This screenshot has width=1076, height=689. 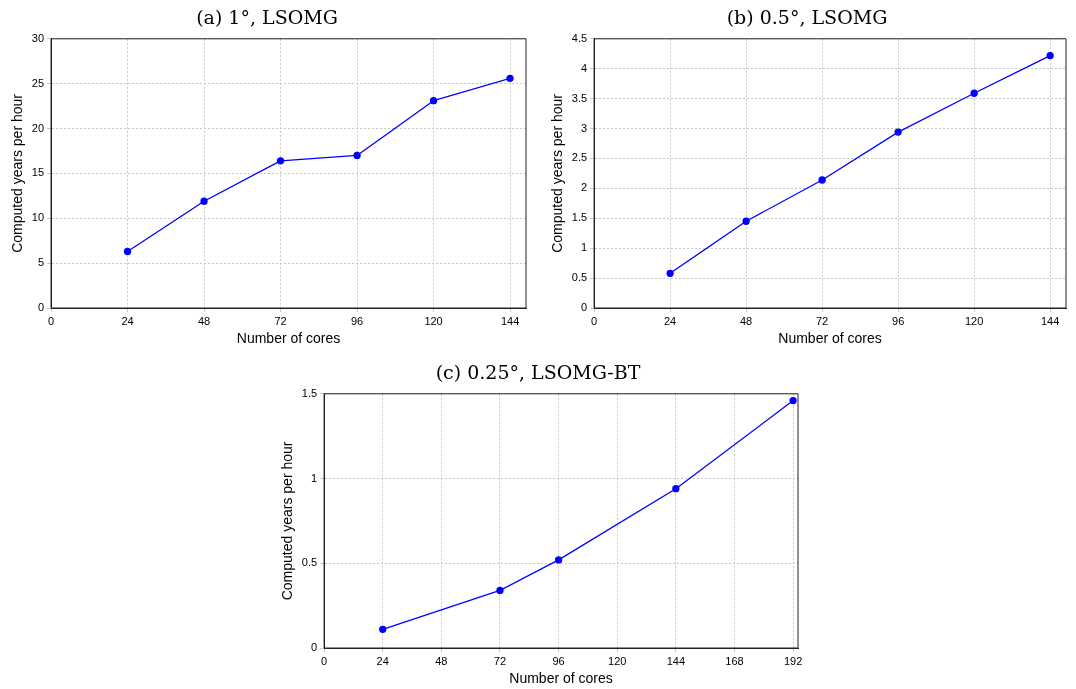 What do you see at coordinates (579, 157) in the screenshot?
I see `y-tick-label: 2.5` at bounding box center [579, 157].